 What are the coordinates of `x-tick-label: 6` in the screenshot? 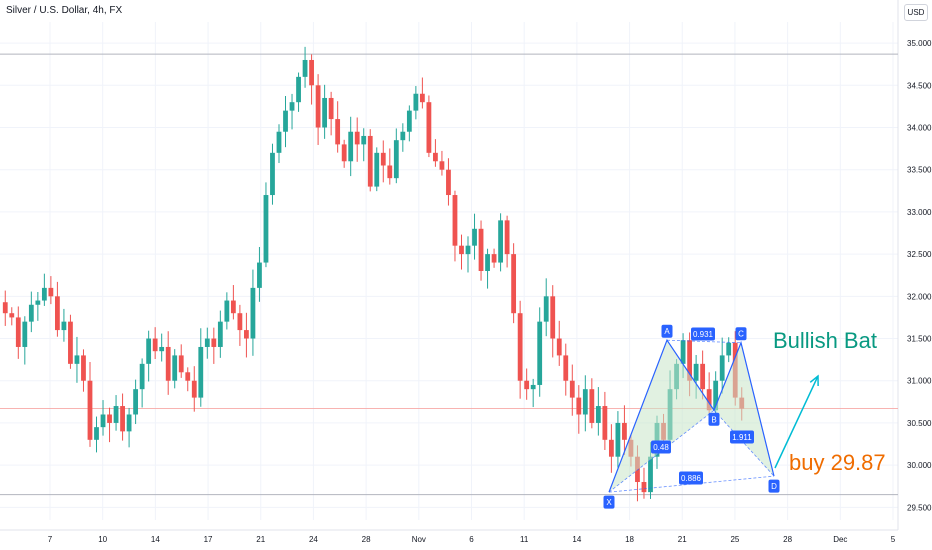 It's located at (471, 539).